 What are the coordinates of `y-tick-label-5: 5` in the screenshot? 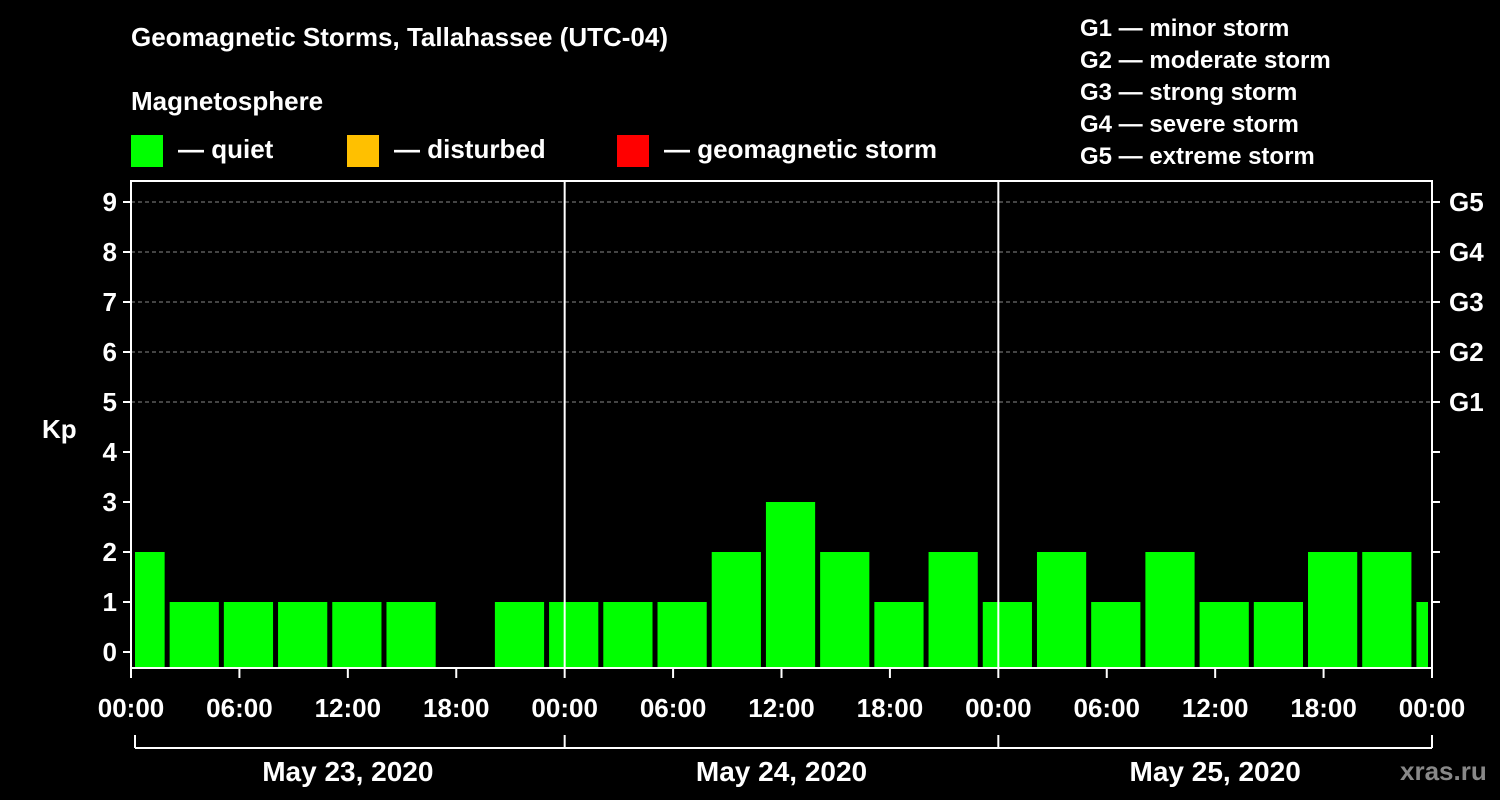 It's located at (110, 402).